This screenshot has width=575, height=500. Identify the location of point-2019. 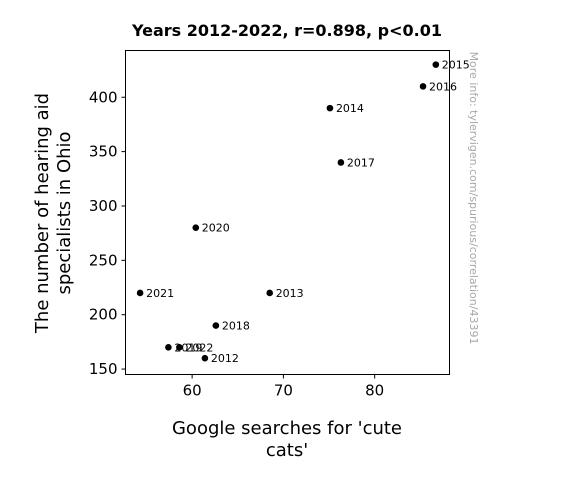
(168, 347).